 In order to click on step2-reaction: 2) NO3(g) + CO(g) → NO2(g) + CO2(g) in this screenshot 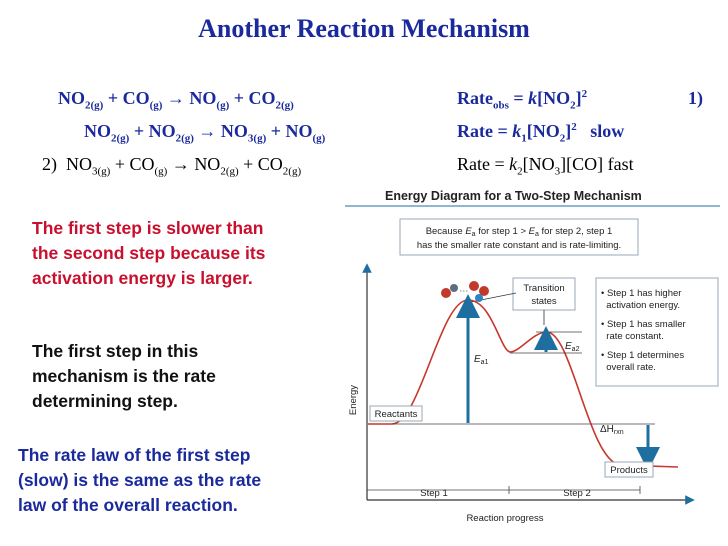, I will do `click(172, 166)`.